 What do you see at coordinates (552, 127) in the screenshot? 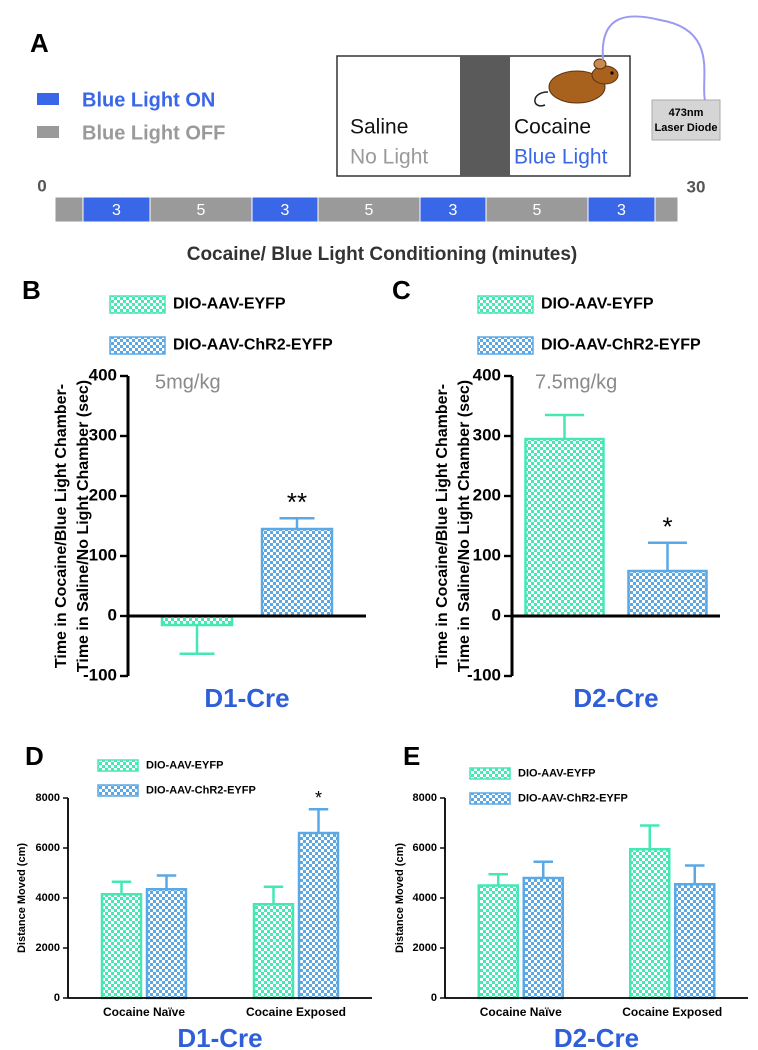
I see `chamber-text: Cocaine` at bounding box center [552, 127].